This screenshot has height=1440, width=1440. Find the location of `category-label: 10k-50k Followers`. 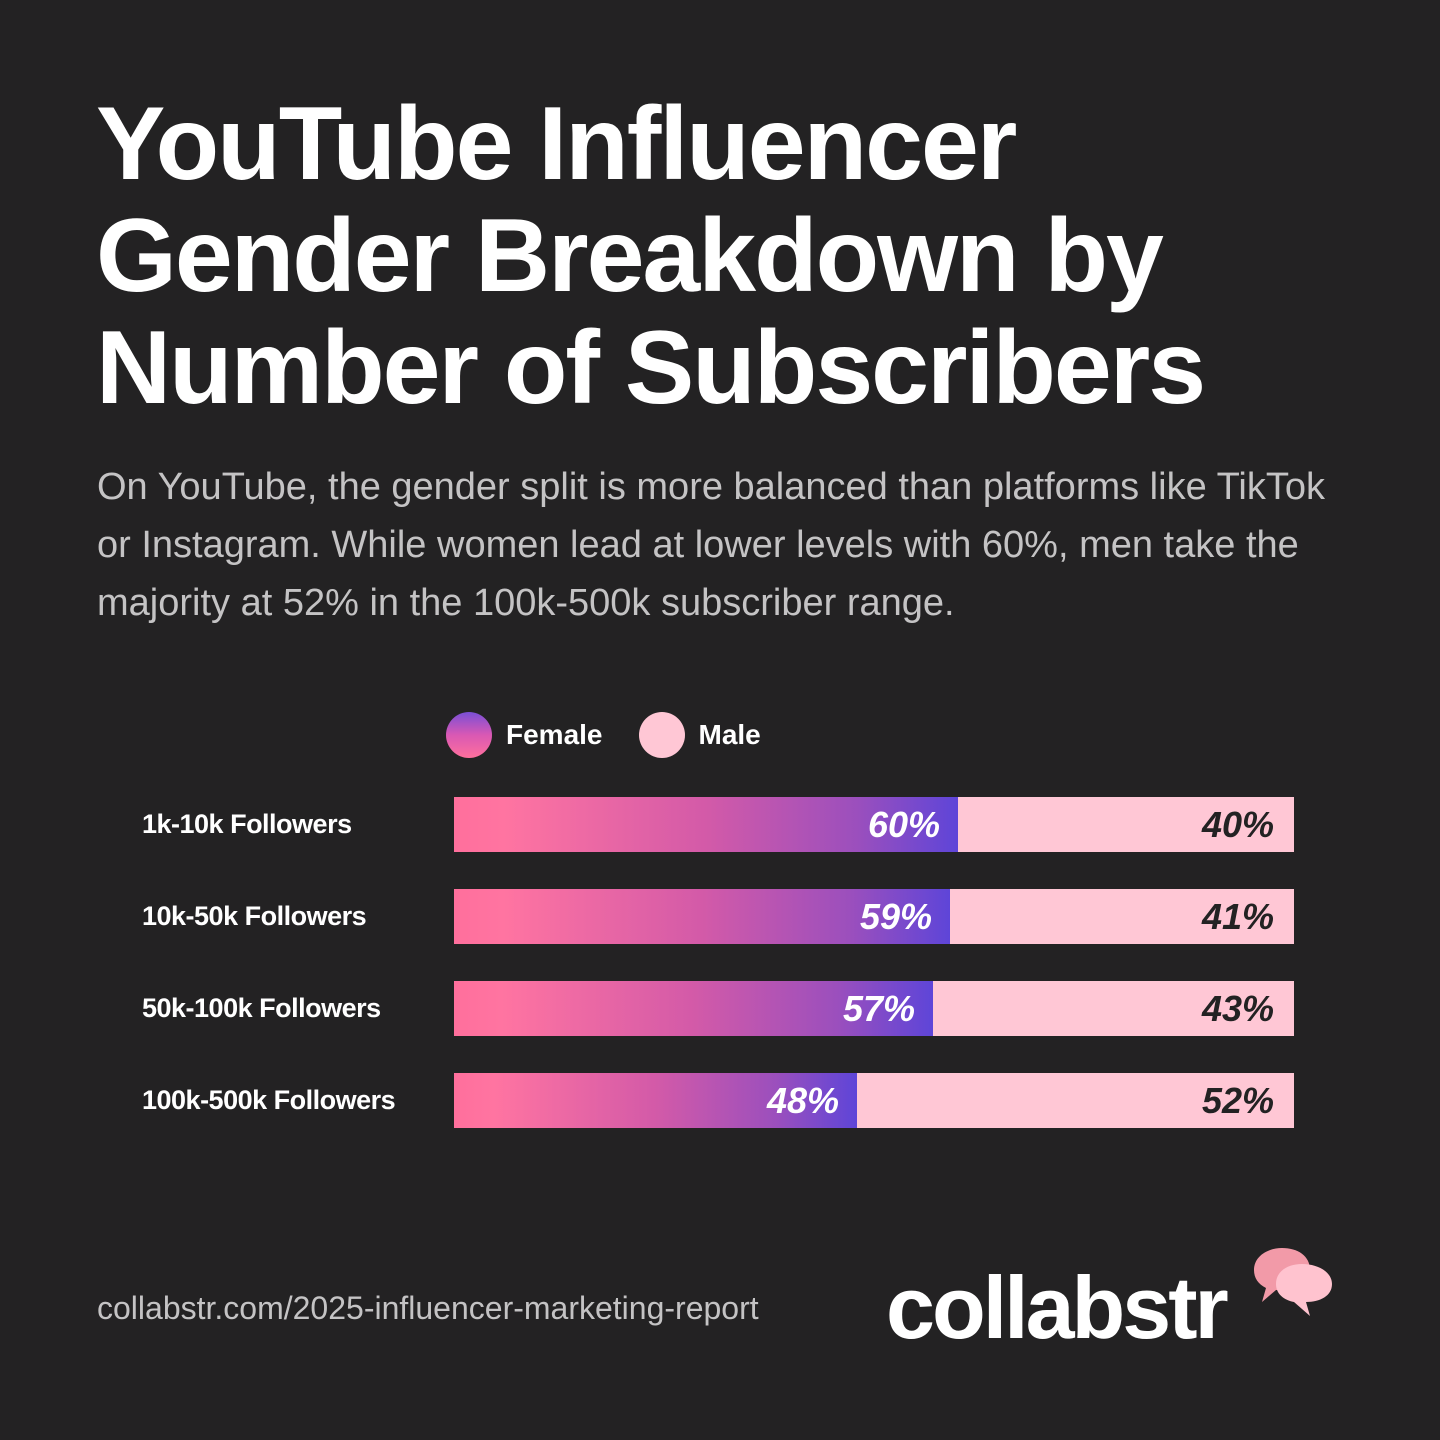

category-label: 10k-50k Followers is located at coordinates (254, 916).